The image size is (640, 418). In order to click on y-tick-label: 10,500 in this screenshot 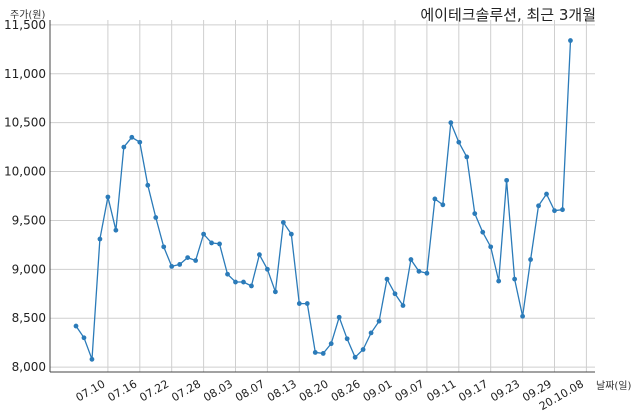, I will do `click(25, 123)`.